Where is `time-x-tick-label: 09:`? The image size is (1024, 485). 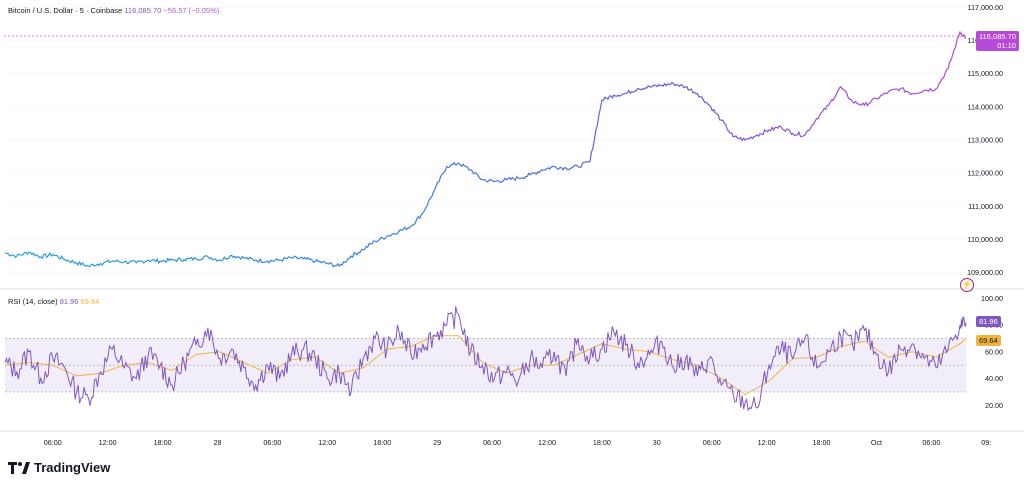
time-x-tick-label: 09: is located at coordinates (986, 442).